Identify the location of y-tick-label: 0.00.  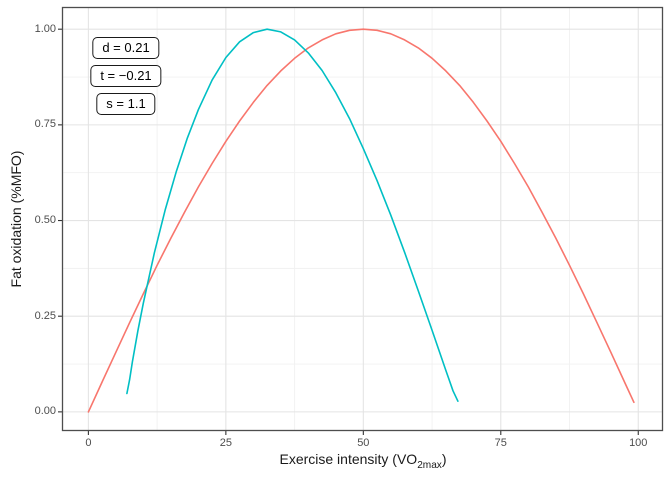
(45, 411).